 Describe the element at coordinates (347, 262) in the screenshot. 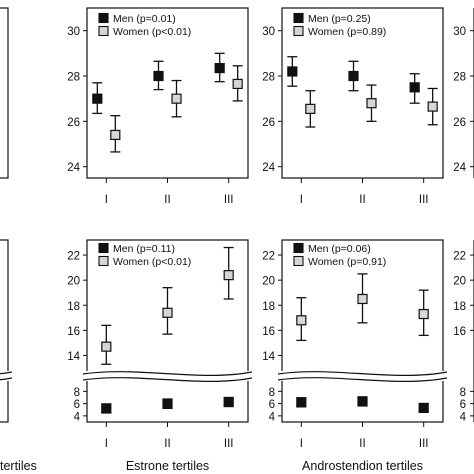

I see `legend-label: Women (p=0.91)` at that location.